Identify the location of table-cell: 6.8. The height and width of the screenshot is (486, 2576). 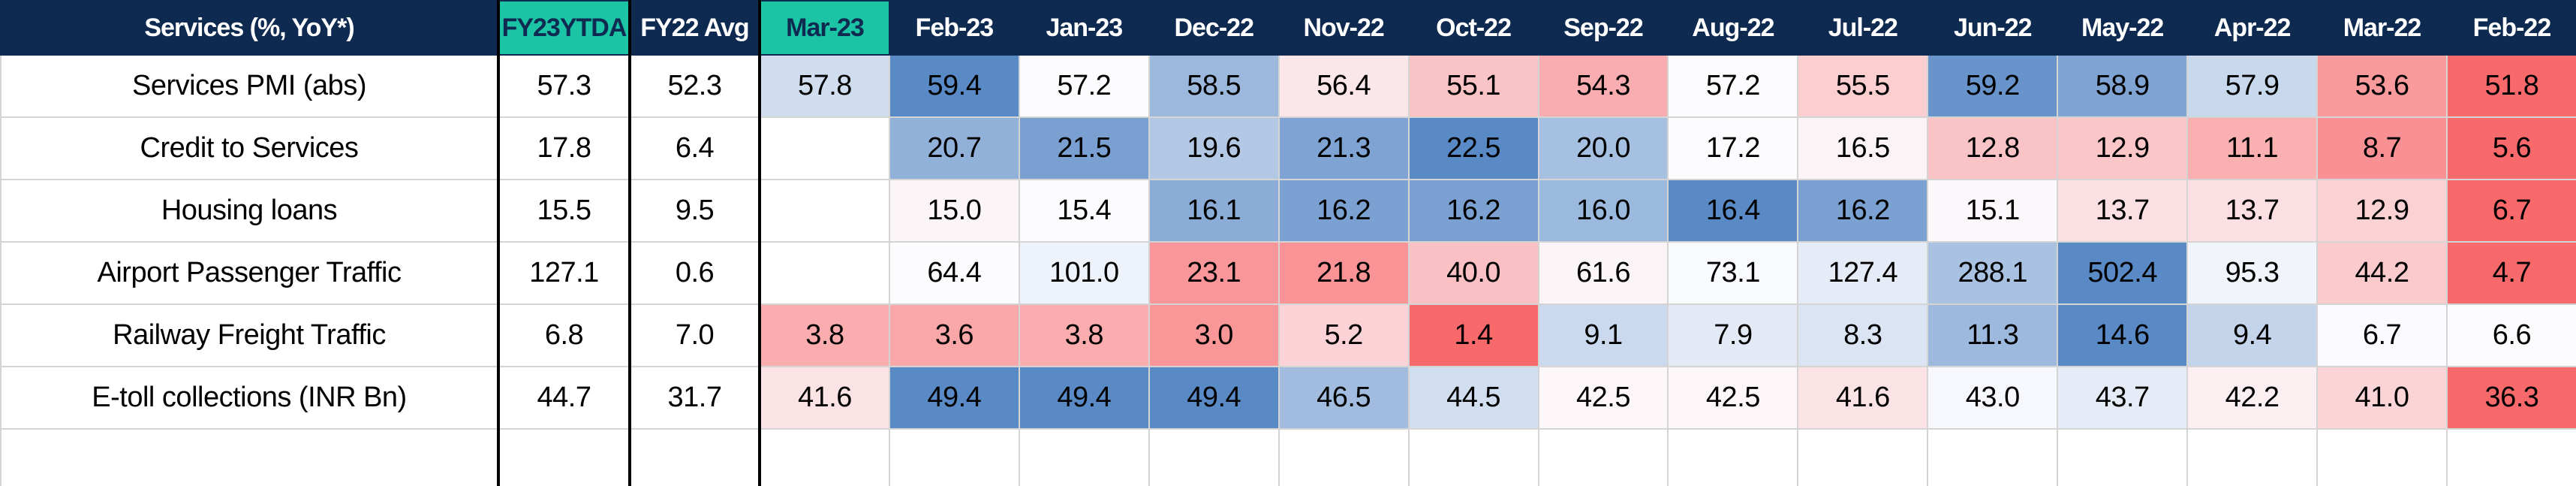
(564, 335).